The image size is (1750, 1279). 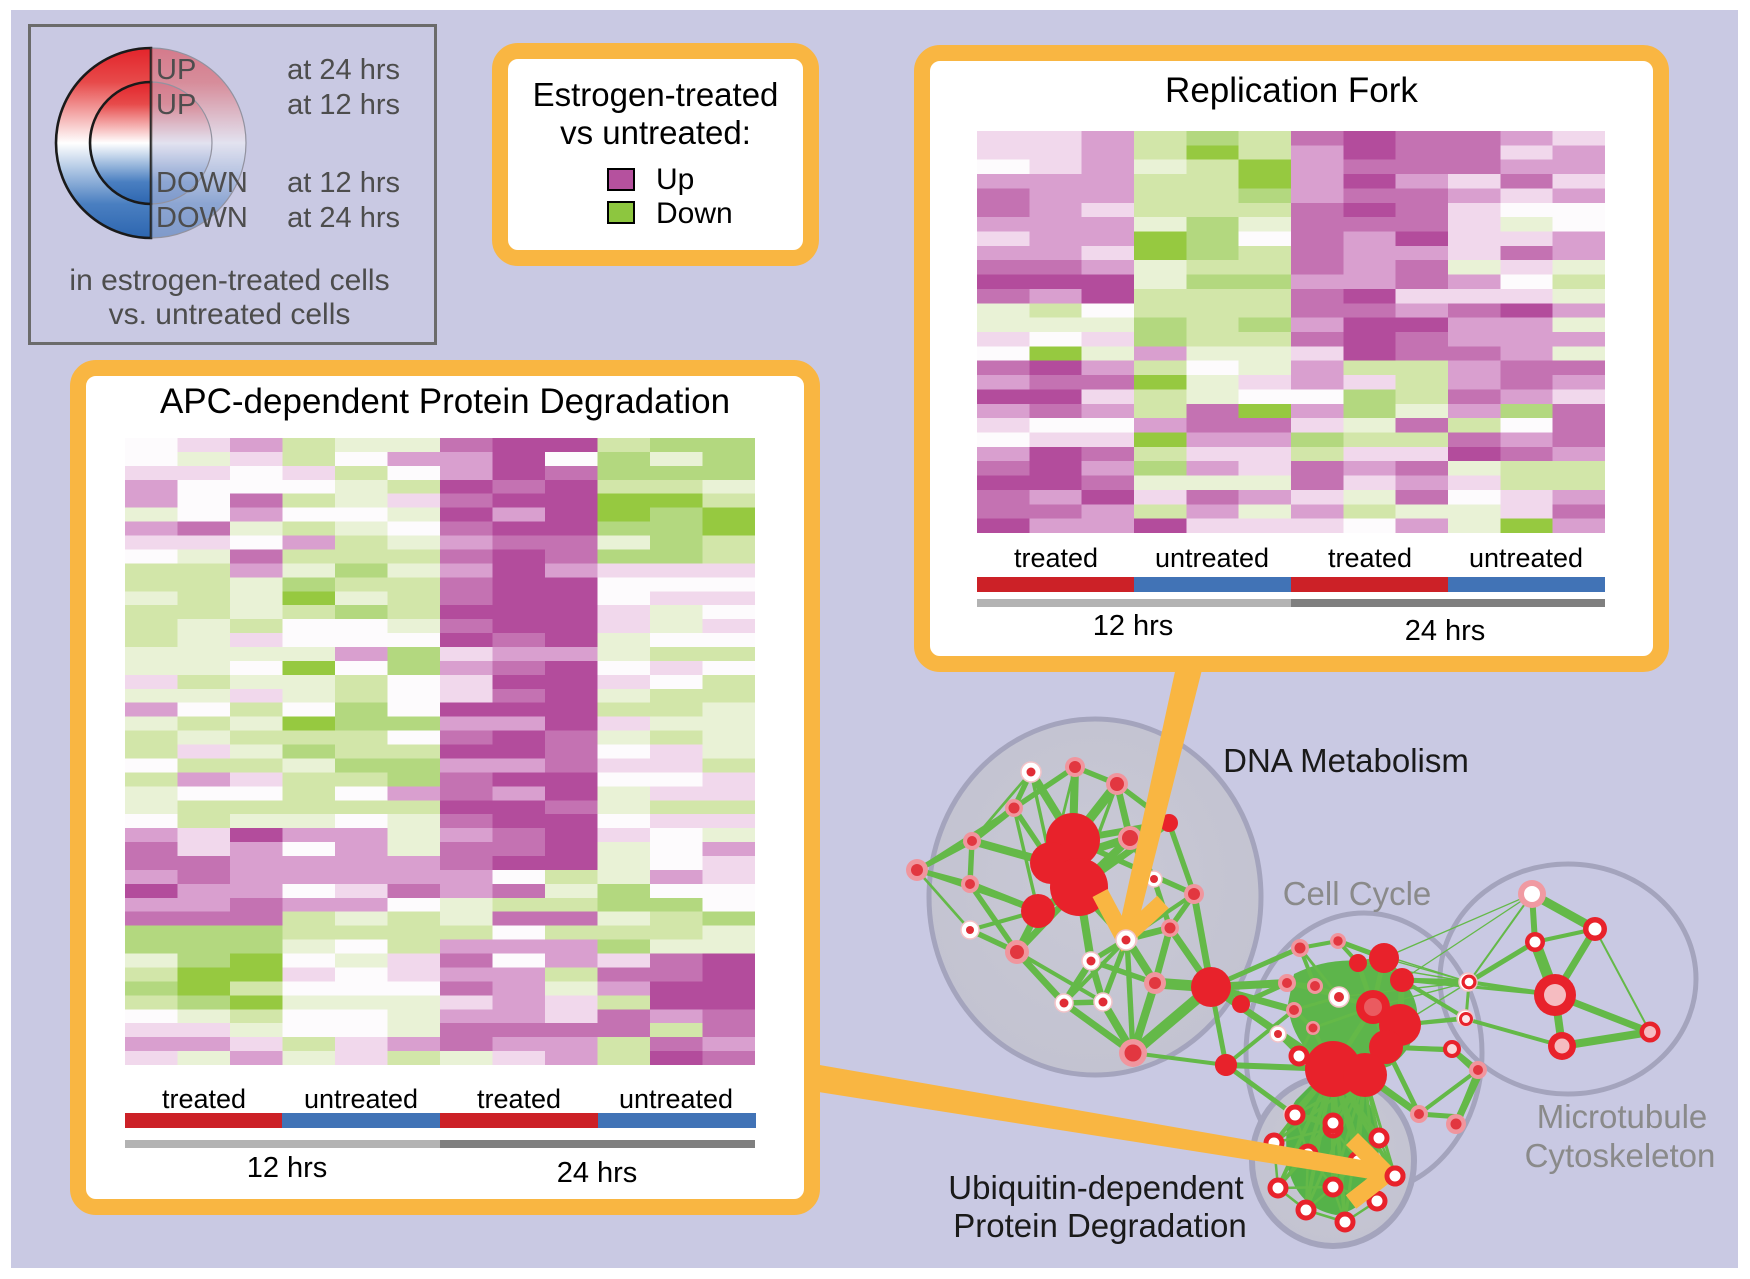 I want to click on svg-text: DNA Metabolism, so click(x=1346, y=760).